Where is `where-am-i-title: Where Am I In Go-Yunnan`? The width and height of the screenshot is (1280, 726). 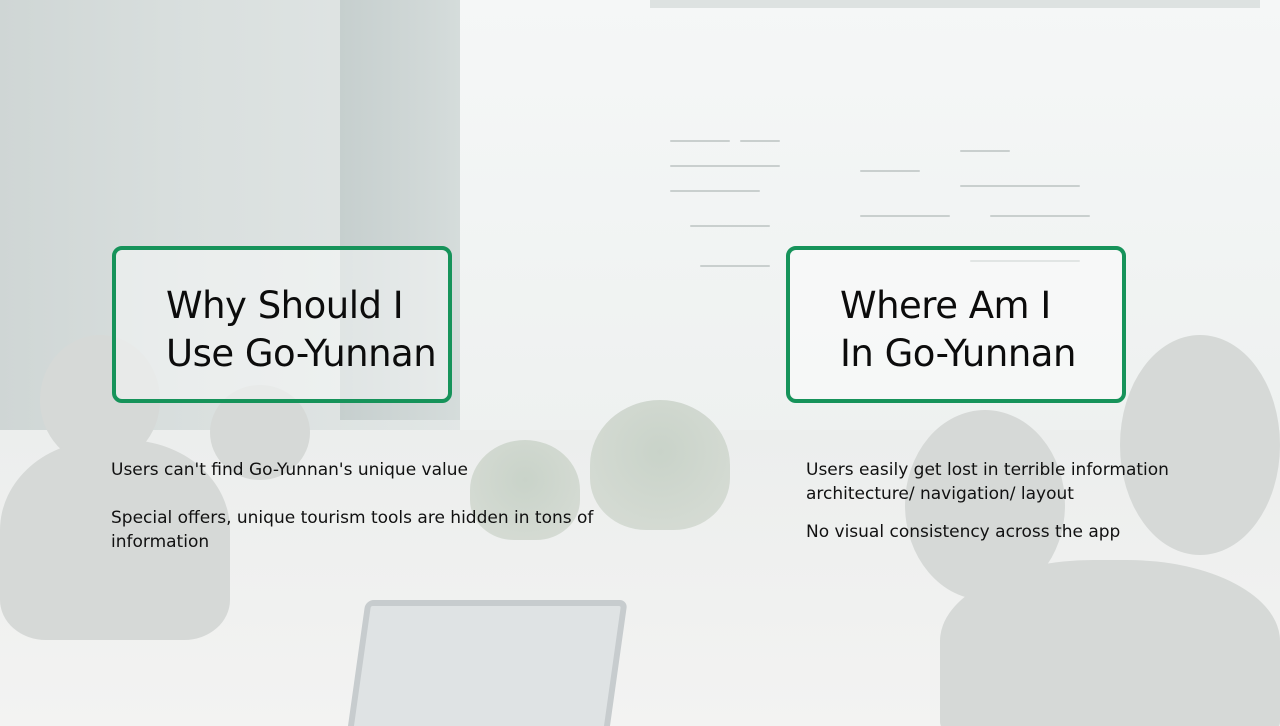 where-am-i-title: Where Am I In Go-Yunnan is located at coordinates (958, 330).